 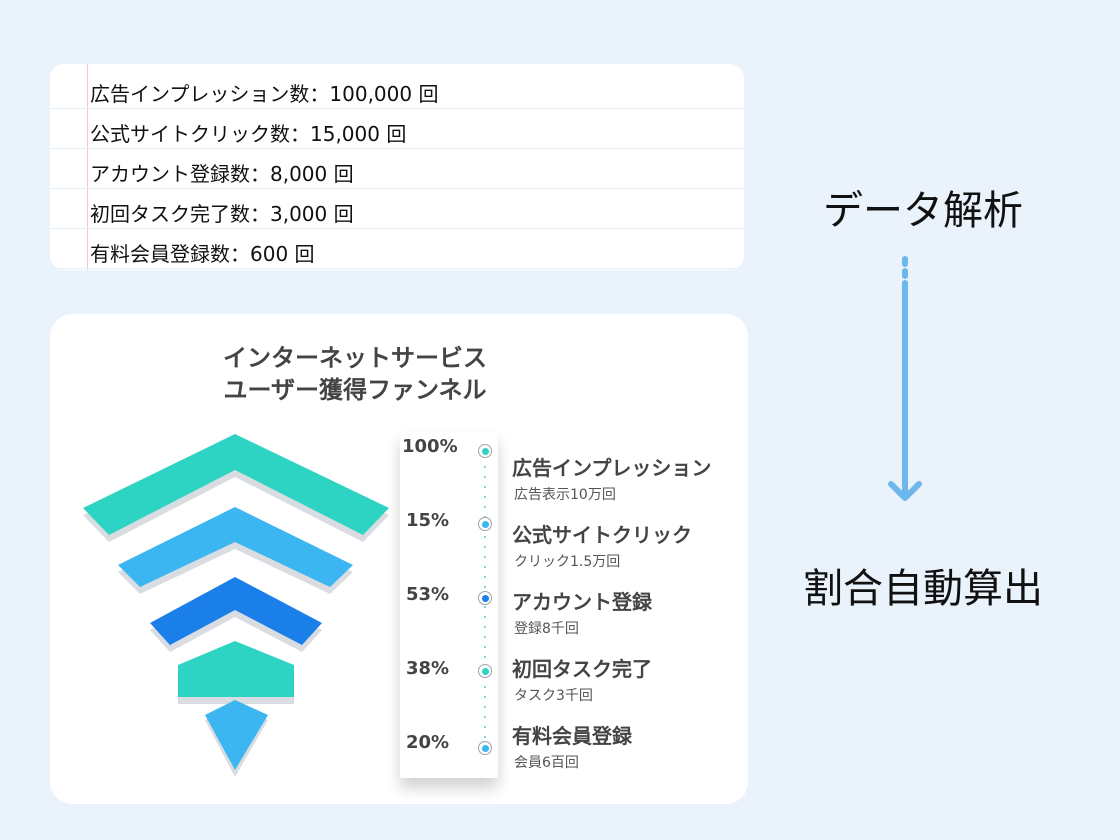 What do you see at coordinates (485, 748) in the screenshot?
I see `step-5-marker` at bounding box center [485, 748].